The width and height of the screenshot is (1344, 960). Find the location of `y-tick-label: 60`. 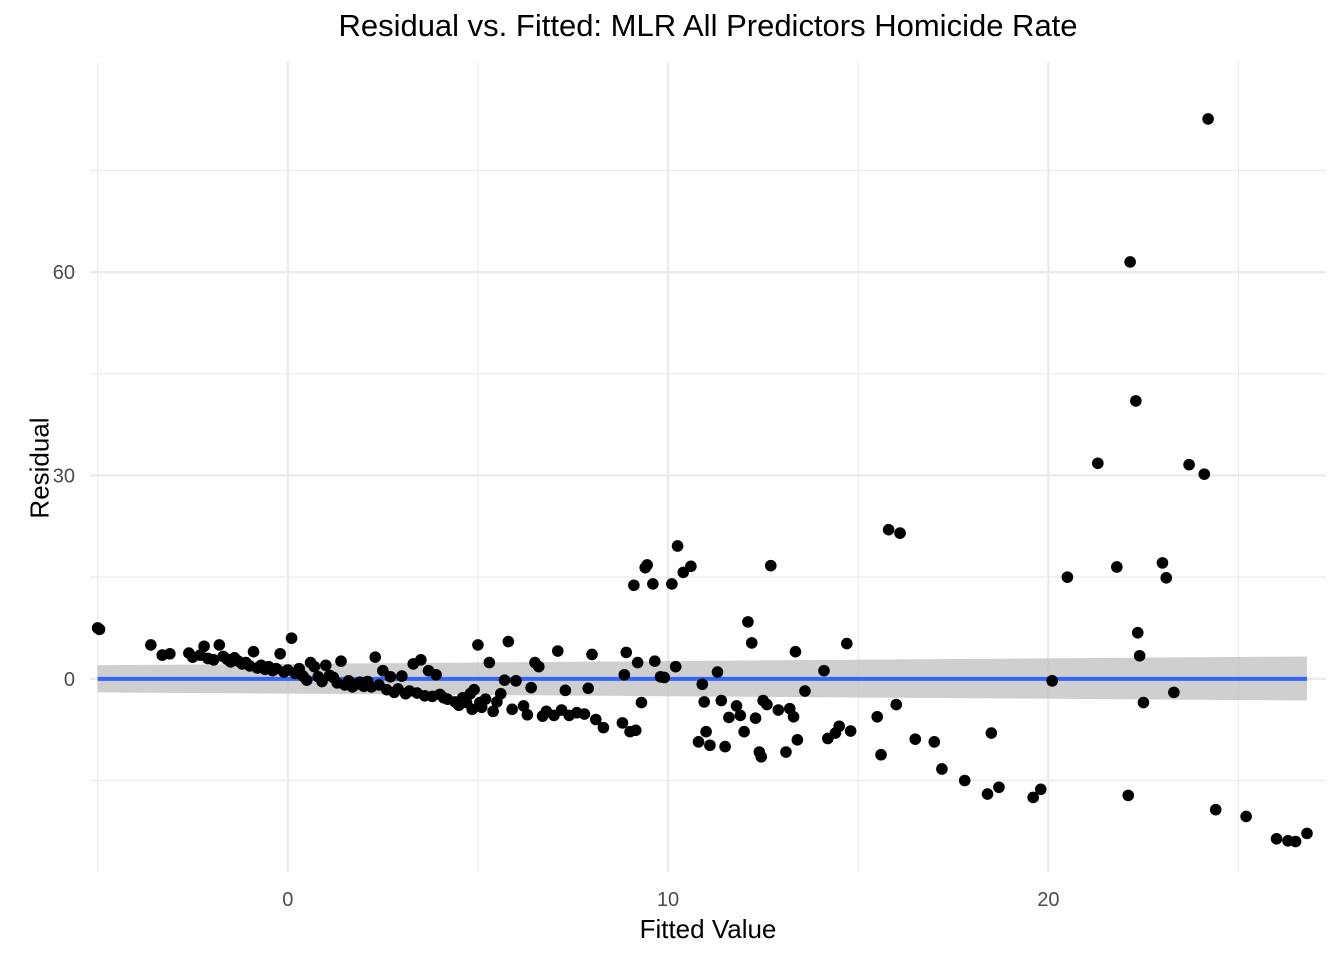

y-tick-label: 60 is located at coordinates (64, 273).